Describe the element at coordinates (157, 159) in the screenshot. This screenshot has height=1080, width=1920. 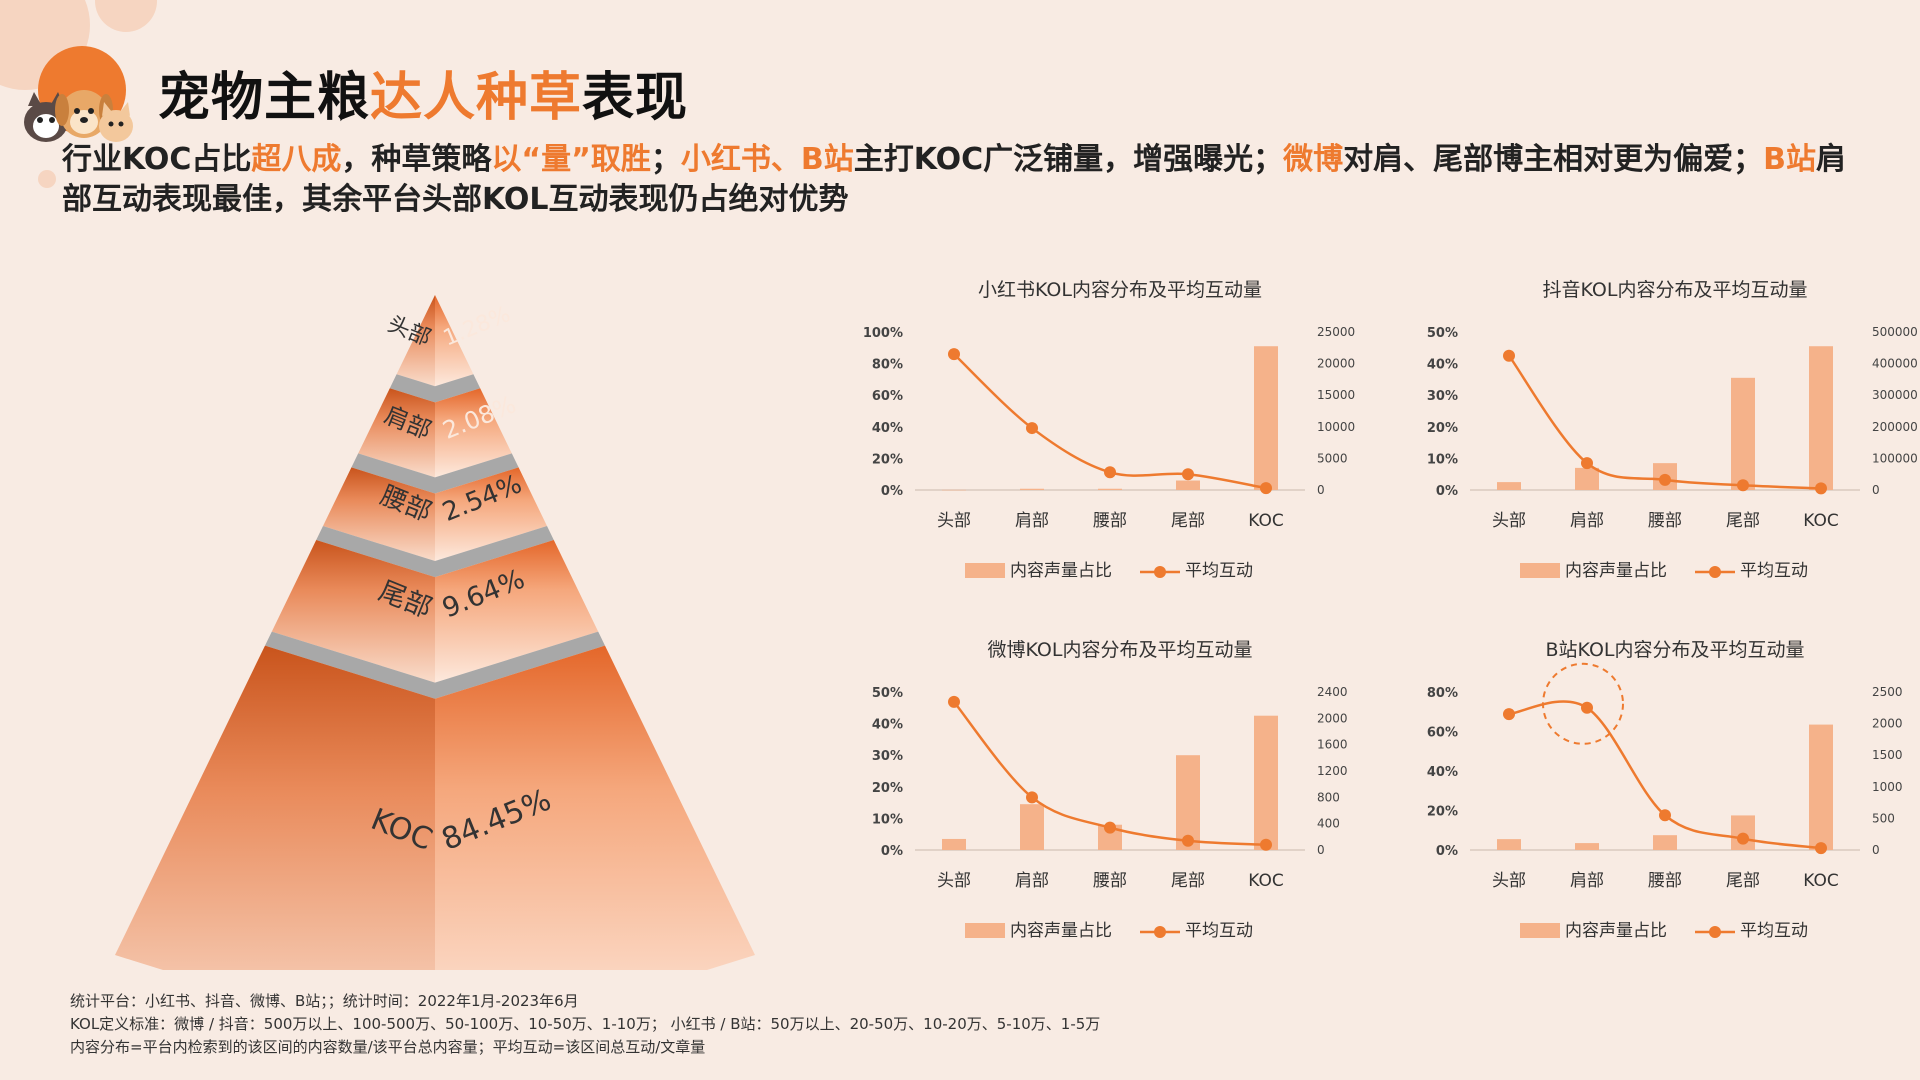
I see `summary-part: 行业KOC占比` at that location.